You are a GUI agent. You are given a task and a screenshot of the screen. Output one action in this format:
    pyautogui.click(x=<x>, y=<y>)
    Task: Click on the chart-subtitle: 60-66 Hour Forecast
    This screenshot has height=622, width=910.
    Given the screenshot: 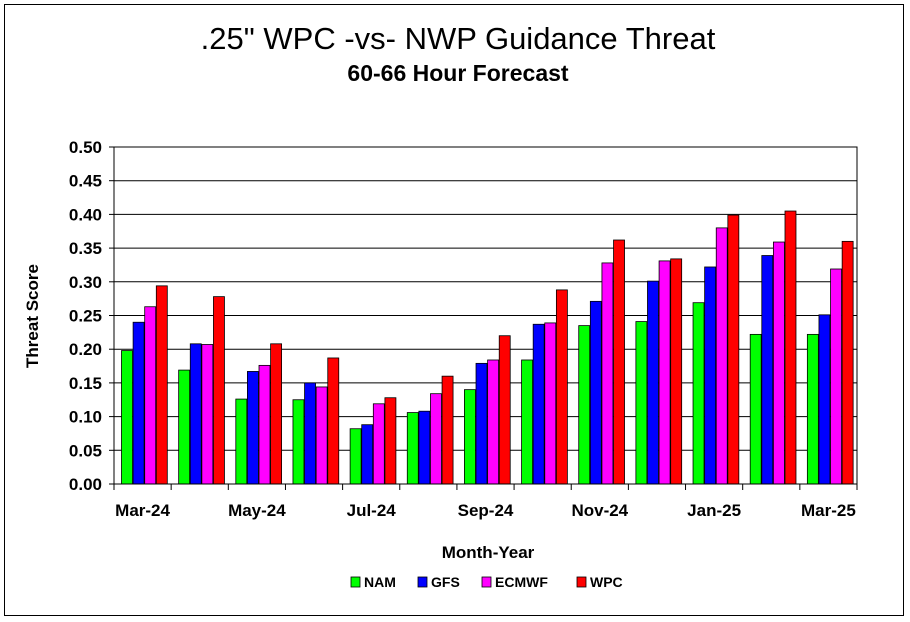 What is the action you would take?
    pyautogui.click(x=457, y=73)
    